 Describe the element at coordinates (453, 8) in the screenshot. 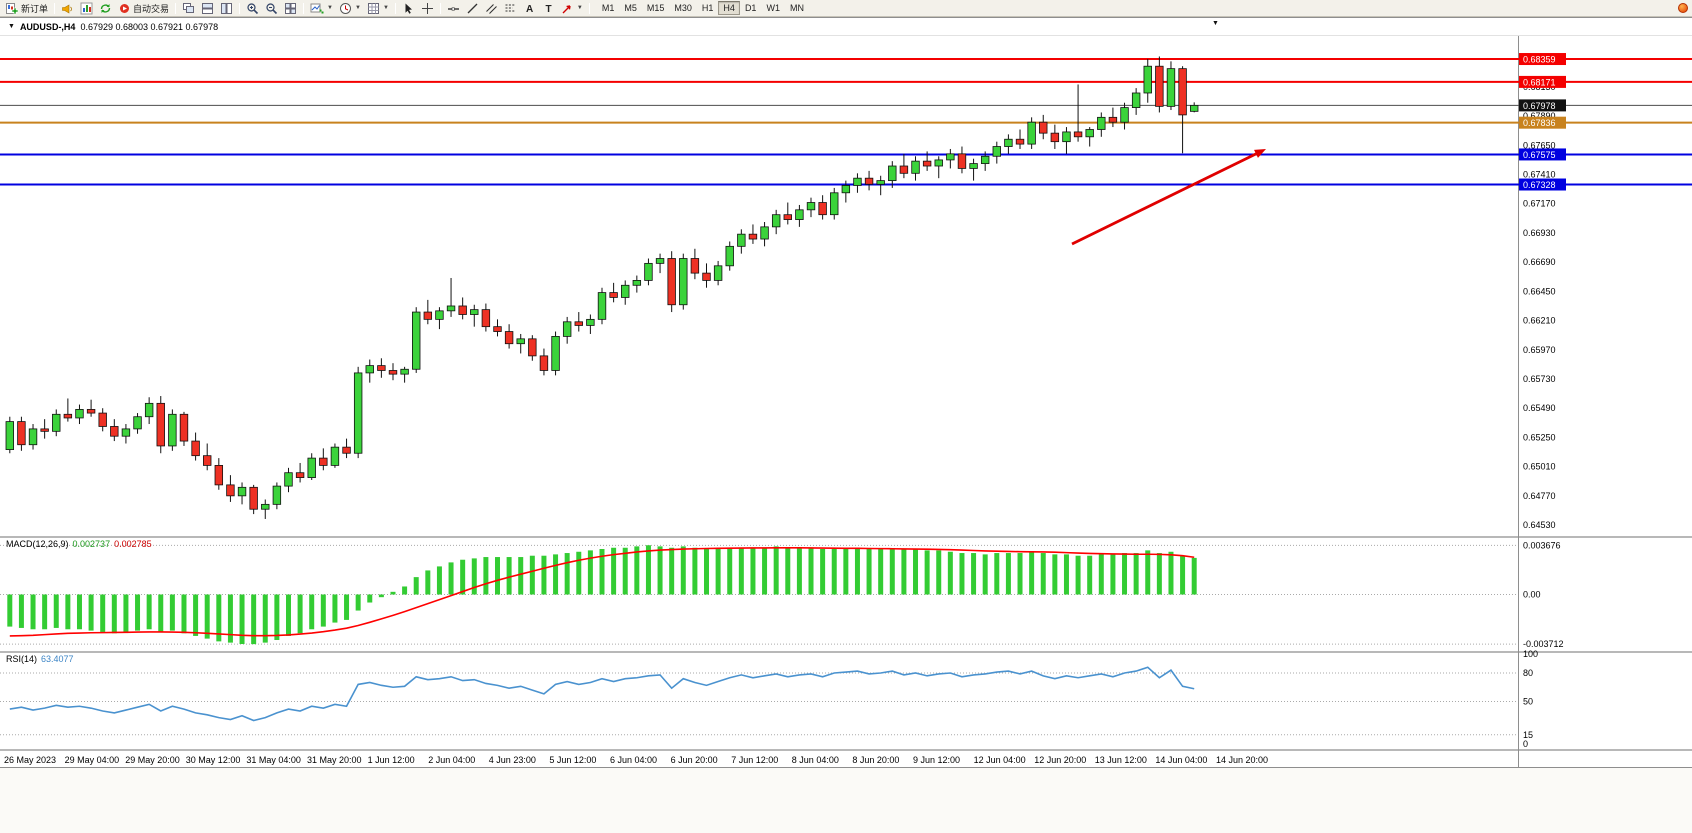

I see `hline-tool-button` at that location.